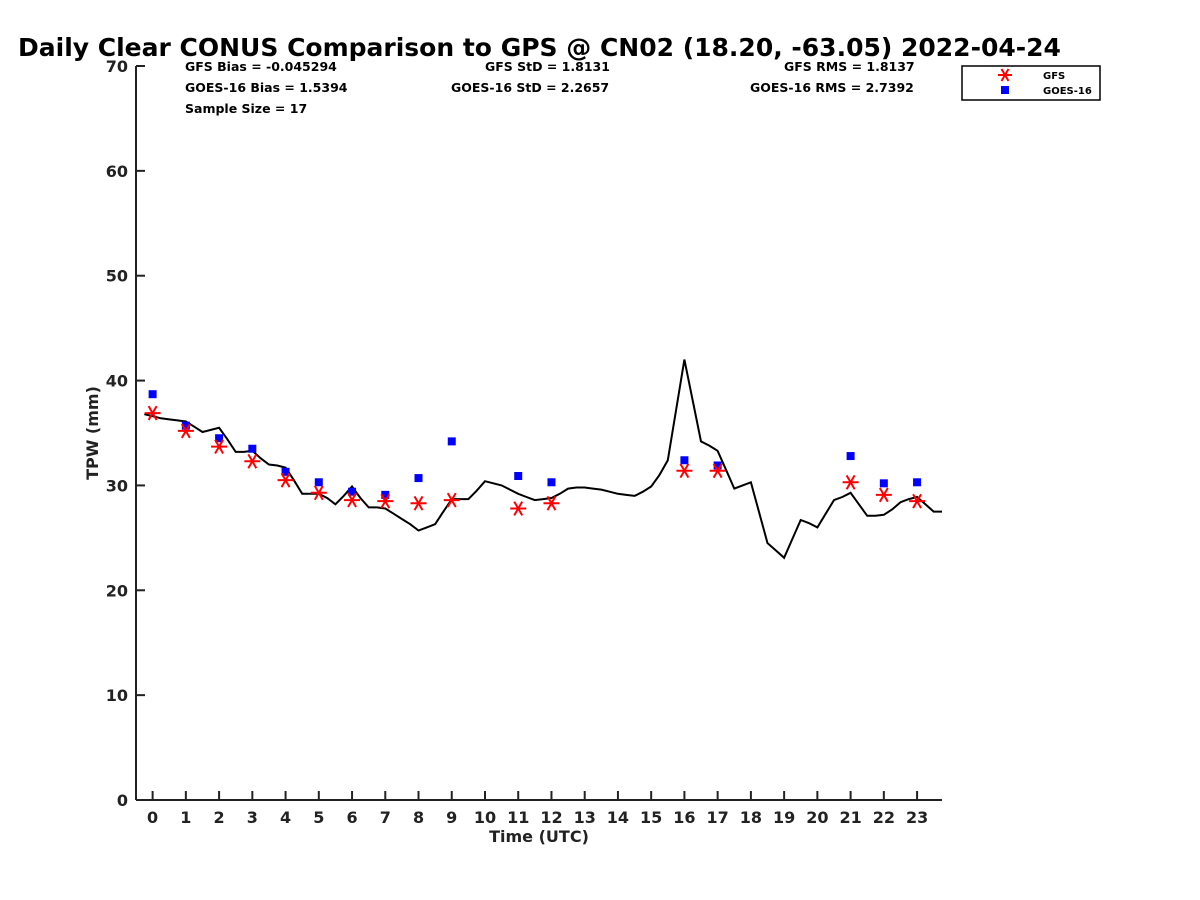  Describe the element at coordinates (117, 695) in the screenshot. I see `y-tick-label: 10` at that location.